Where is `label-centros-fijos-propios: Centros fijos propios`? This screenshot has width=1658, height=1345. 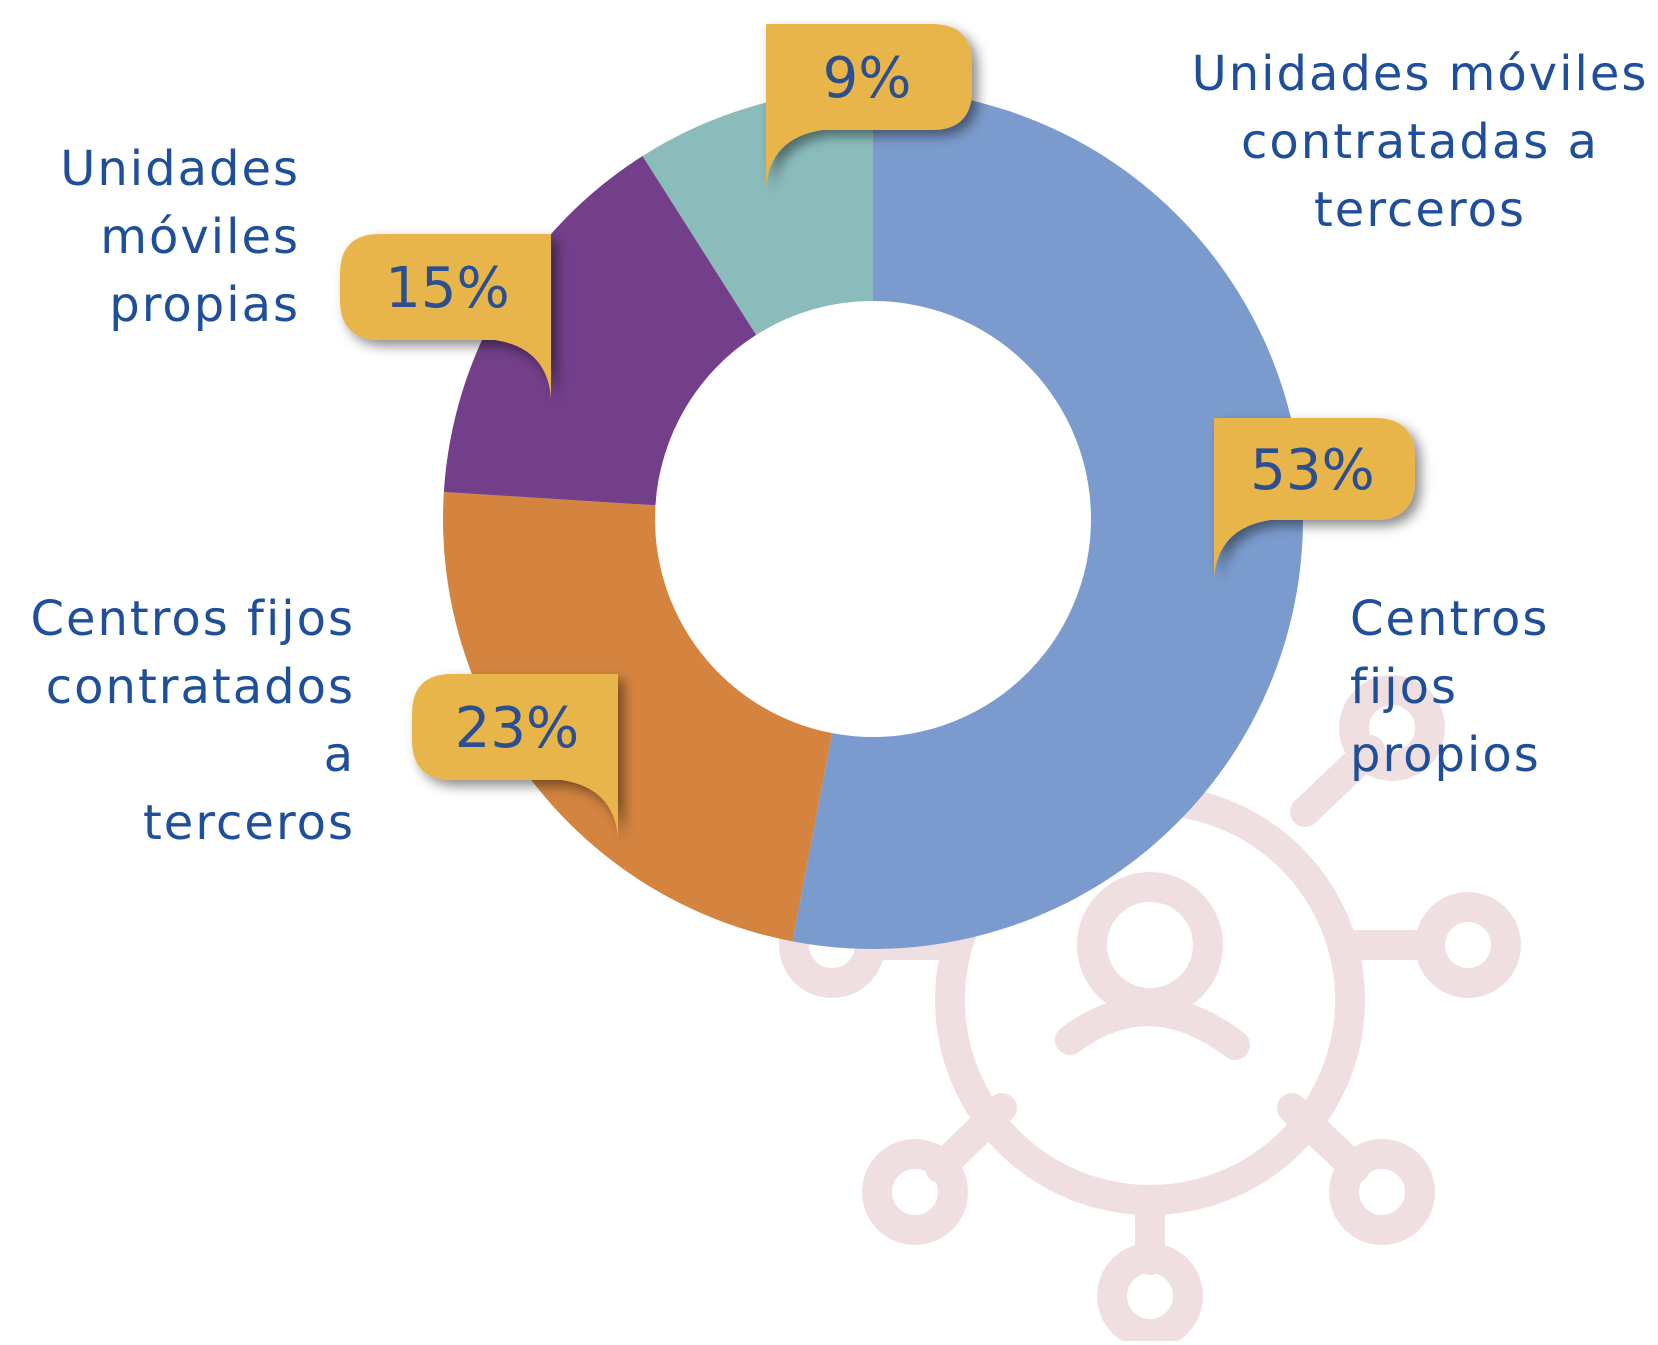
label-centros-fijos-propios: Centros fijos propios is located at coordinates (1450, 687).